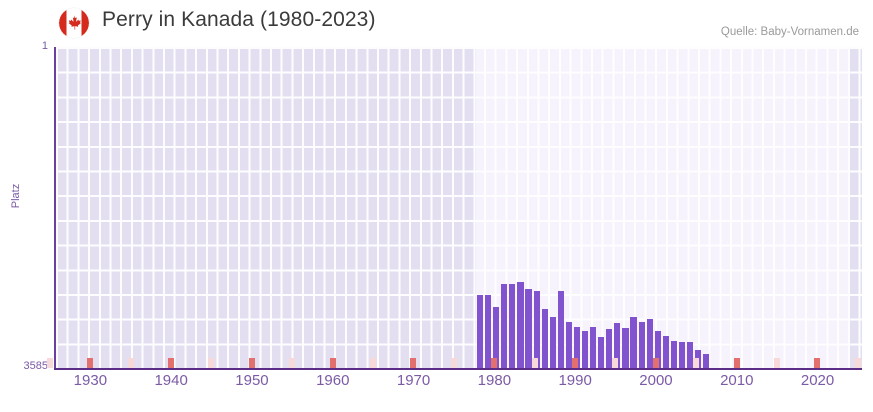 This screenshot has height=412, width=873. Describe the element at coordinates (35, 366) in the screenshot. I see `y-axis-min-label: 3585` at that location.